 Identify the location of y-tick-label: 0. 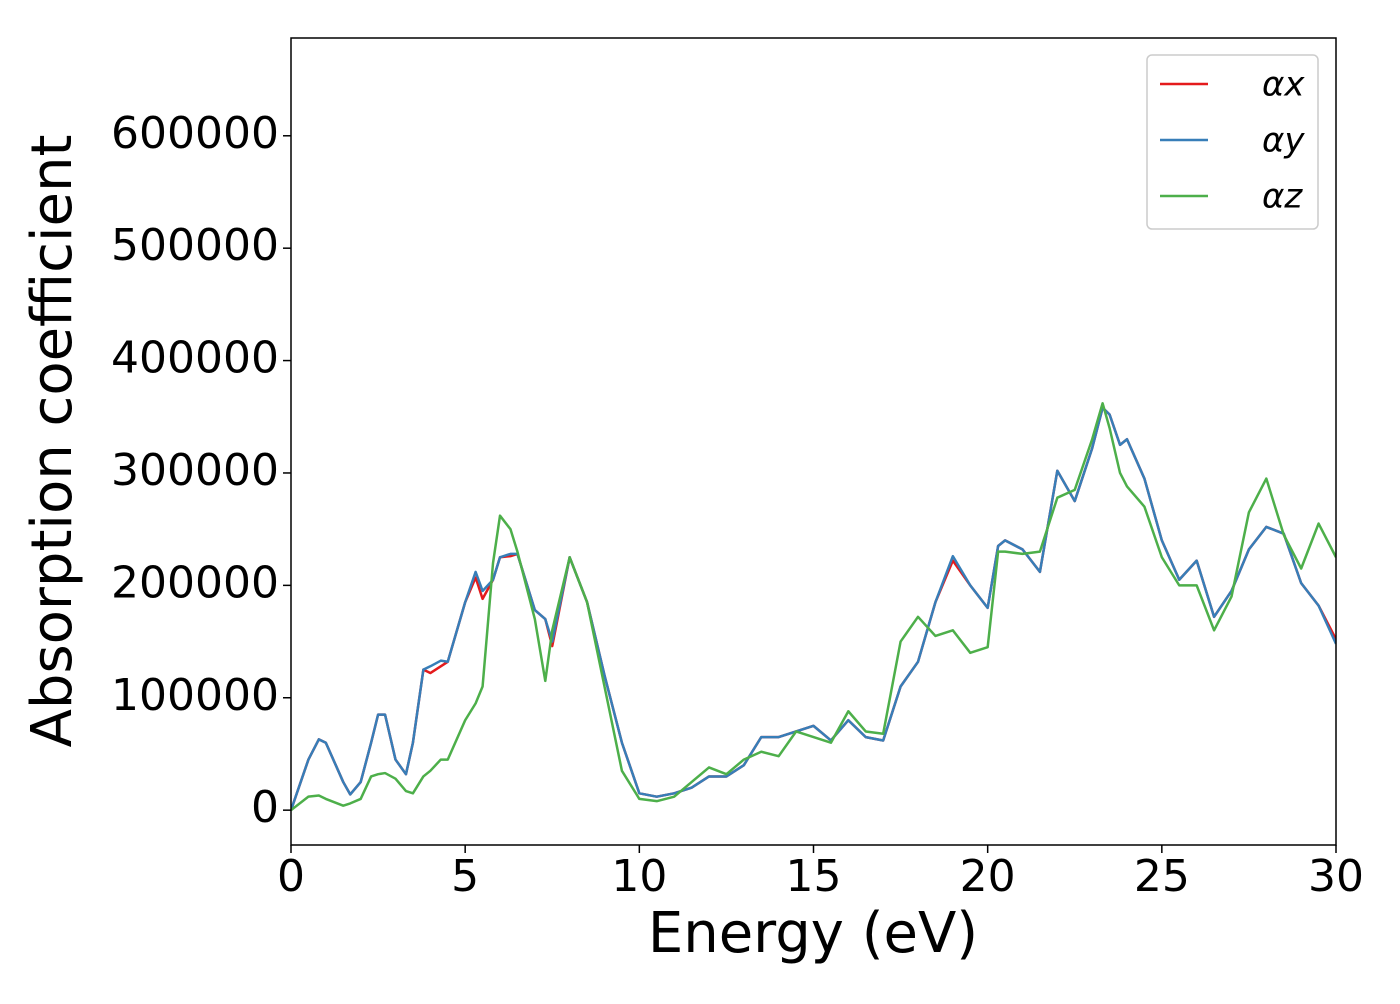
(265, 807).